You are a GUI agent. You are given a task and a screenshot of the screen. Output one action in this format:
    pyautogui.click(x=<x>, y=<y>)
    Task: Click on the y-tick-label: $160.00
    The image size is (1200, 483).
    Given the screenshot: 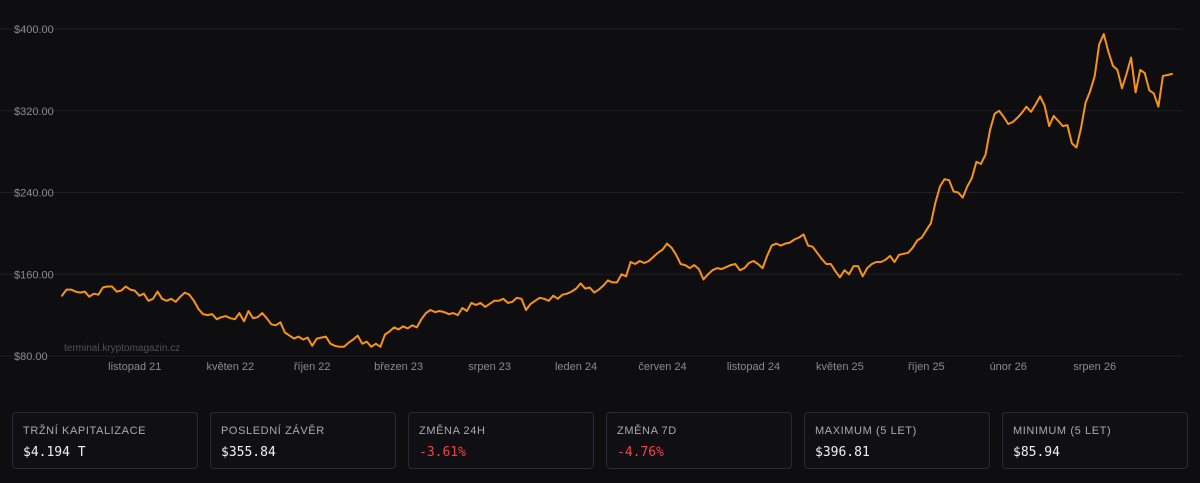 What is the action you would take?
    pyautogui.click(x=34, y=275)
    